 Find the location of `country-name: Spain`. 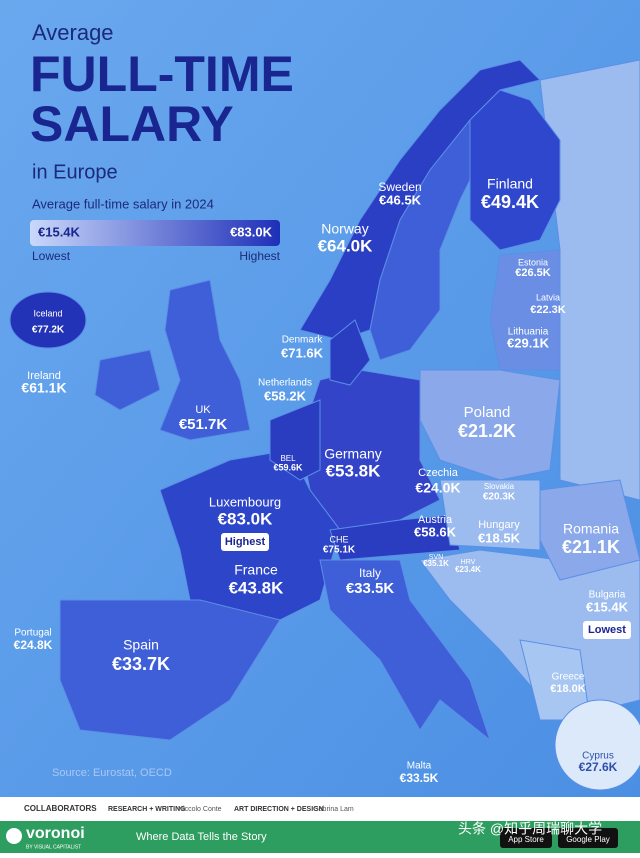

country-name: Spain is located at coordinates (141, 645).